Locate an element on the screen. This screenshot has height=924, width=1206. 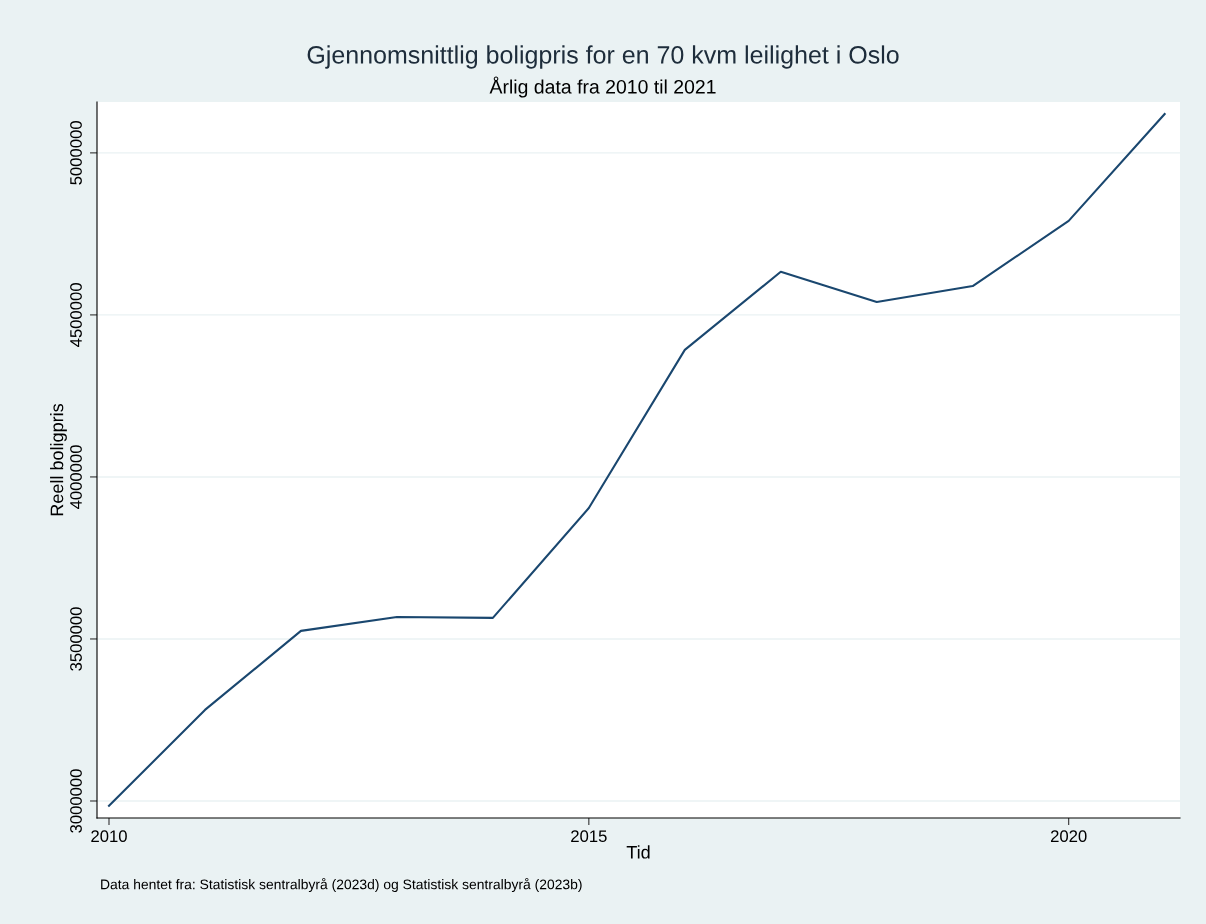
y-axis-title: Reell boligpris is located at coordinates (58, 459).